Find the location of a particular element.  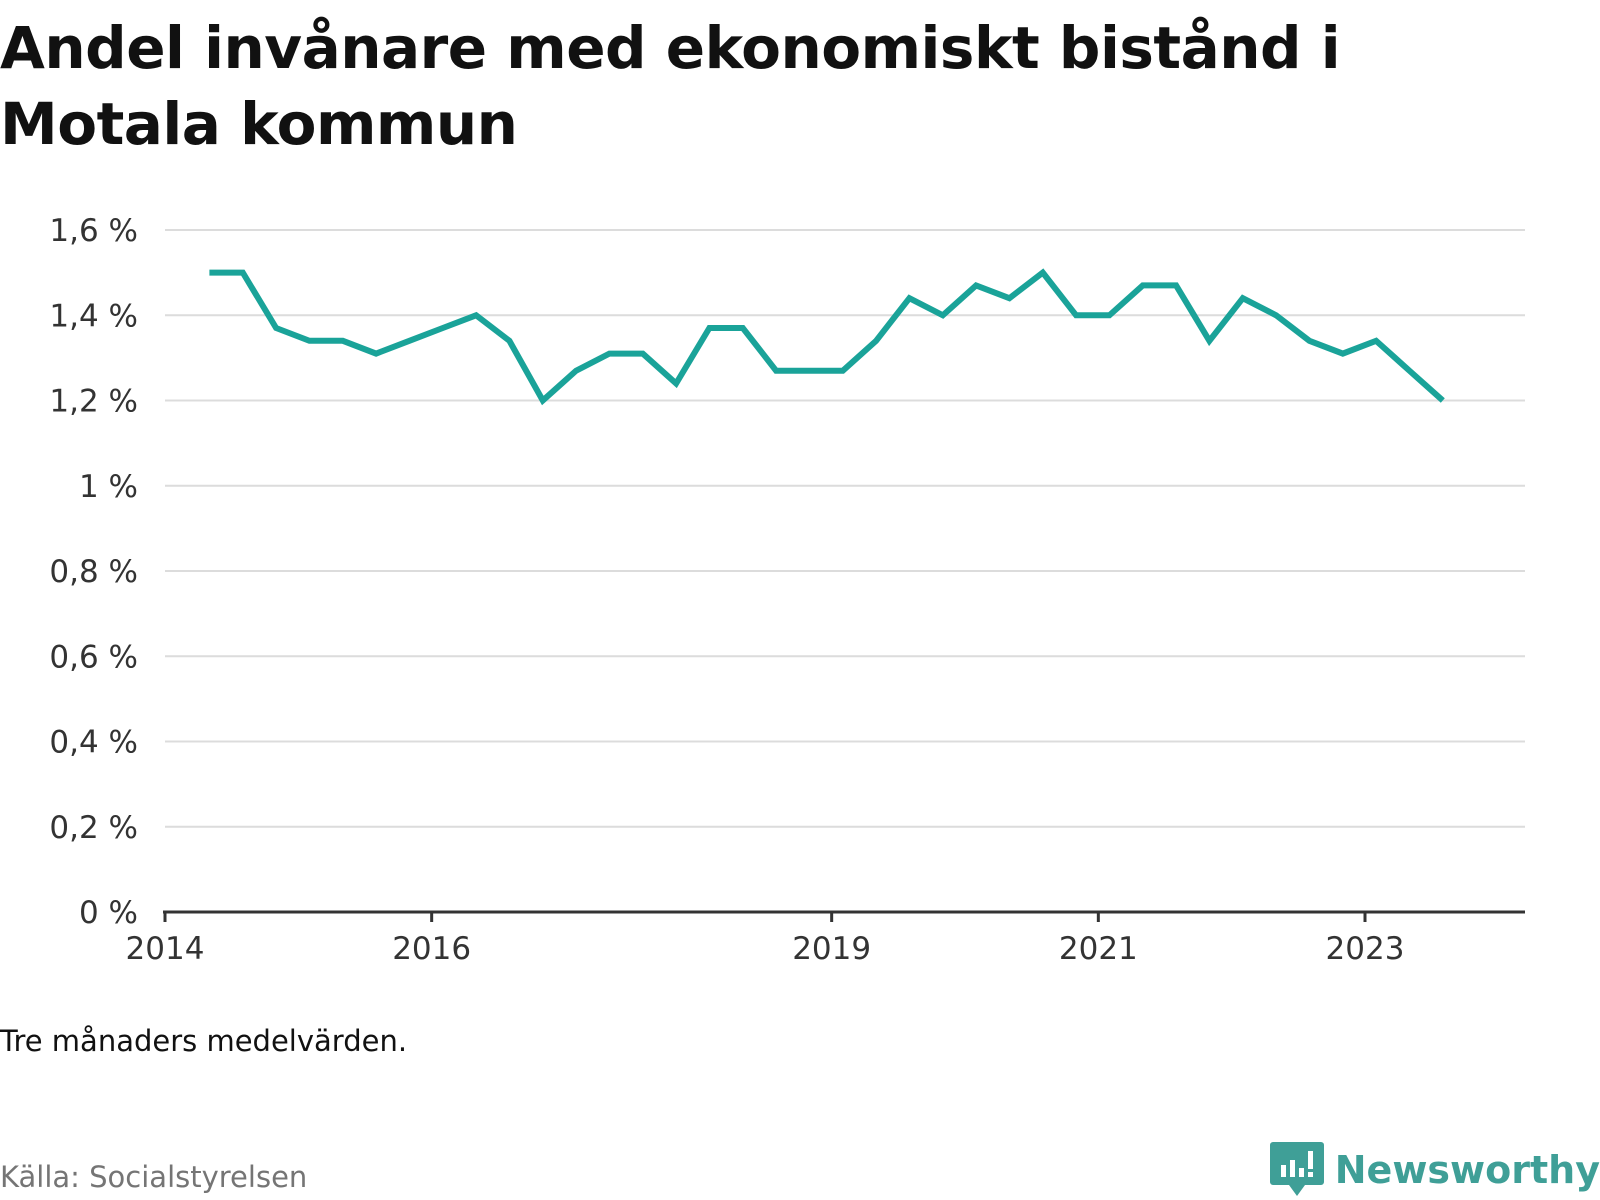

brand-name: Newsworthy is located at coordinates (1467, 1170).